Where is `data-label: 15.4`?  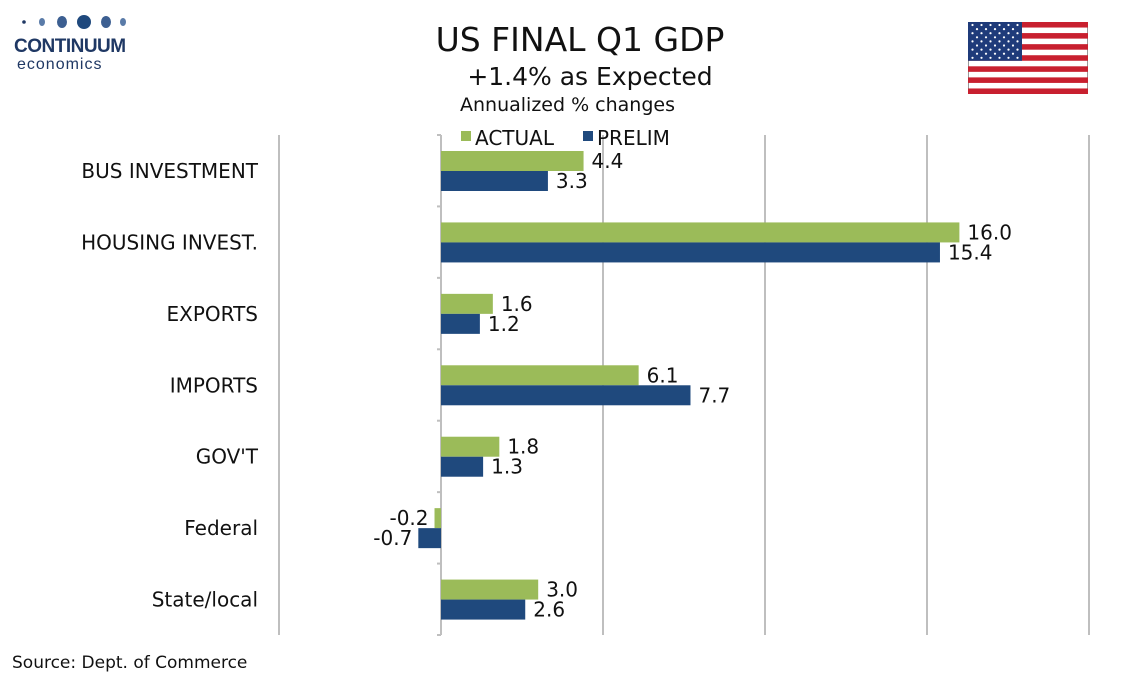 data-label: 15.4 is located at coordinates (970, 252).